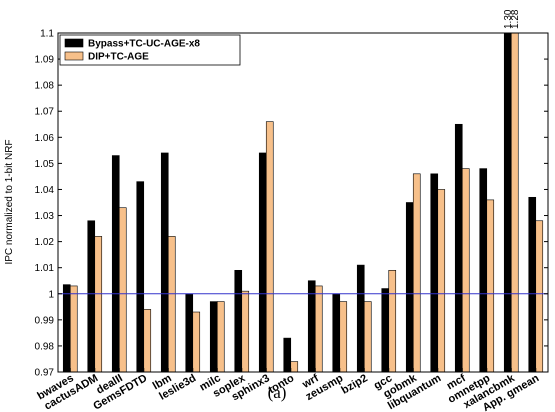  I want to click on y-tick-label: 1.09, so click(45, 60).